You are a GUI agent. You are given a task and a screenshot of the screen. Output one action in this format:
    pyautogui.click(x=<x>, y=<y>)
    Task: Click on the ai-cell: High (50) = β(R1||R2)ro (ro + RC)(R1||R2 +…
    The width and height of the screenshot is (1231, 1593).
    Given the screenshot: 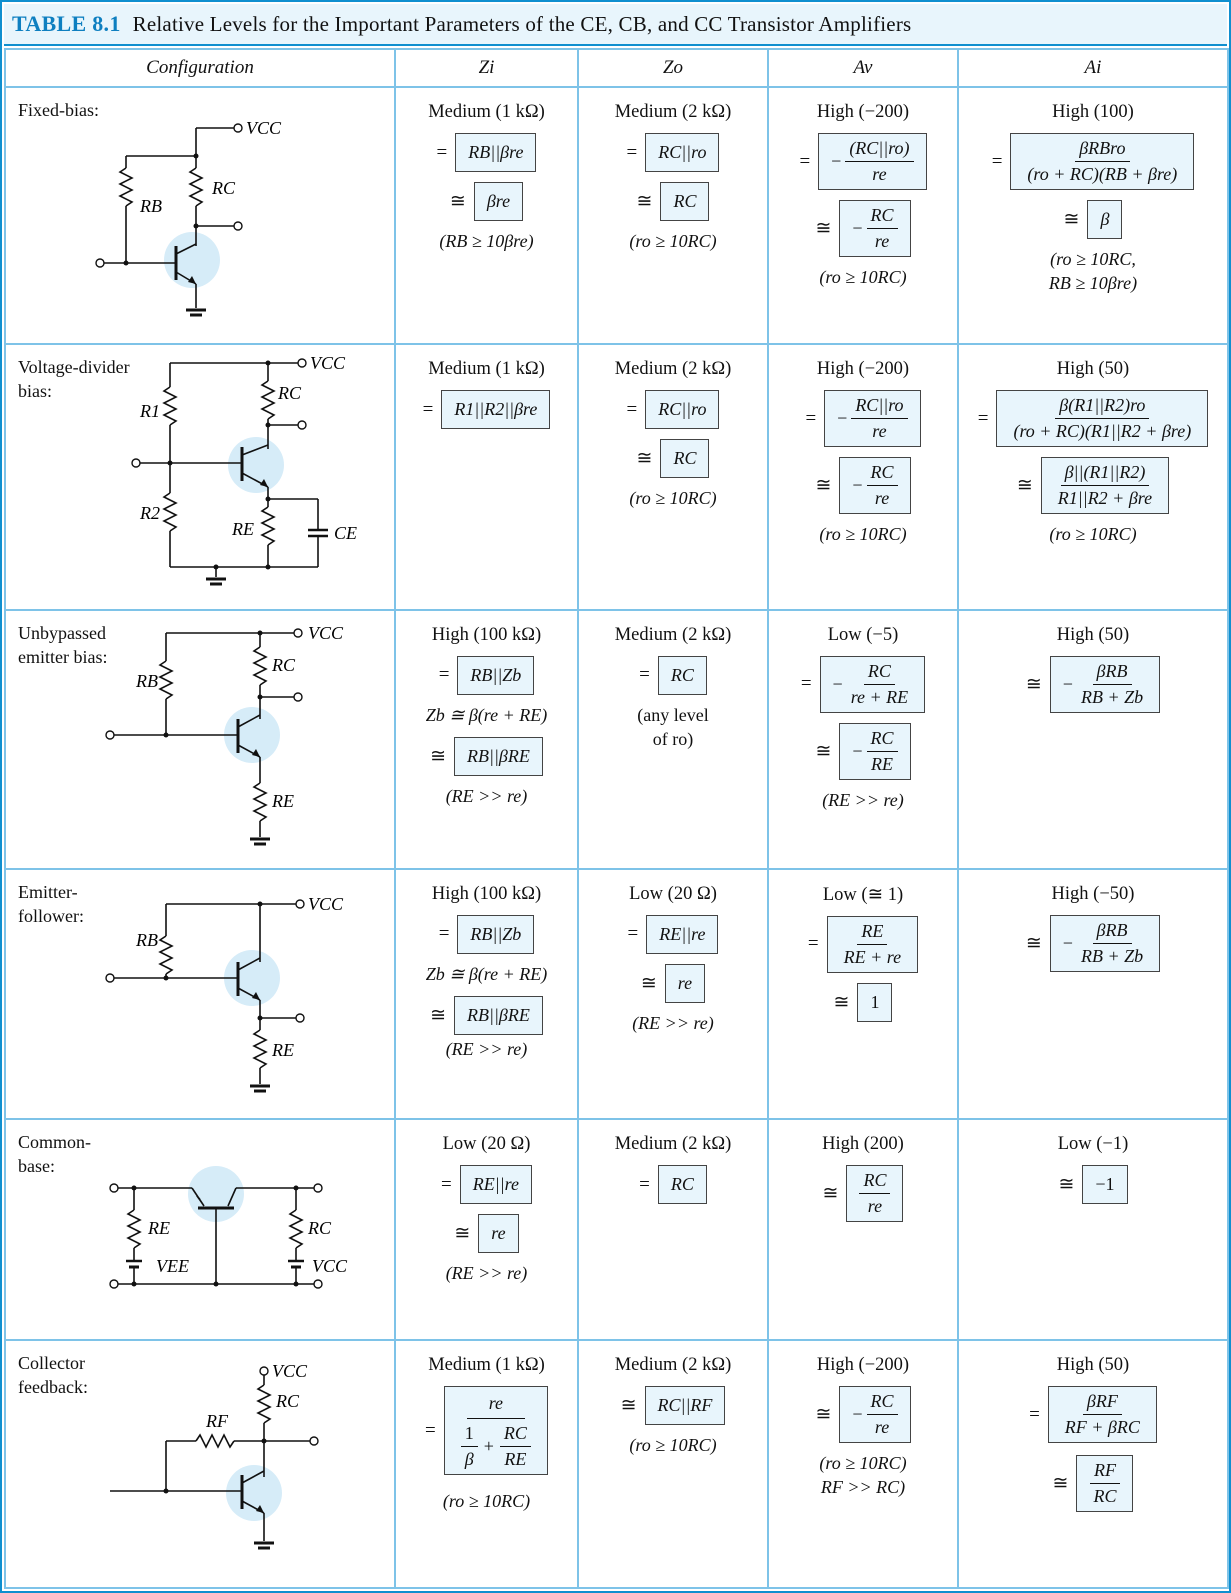 What is the action you would take?
    pyautogui.click(x=1093, y=477)
    